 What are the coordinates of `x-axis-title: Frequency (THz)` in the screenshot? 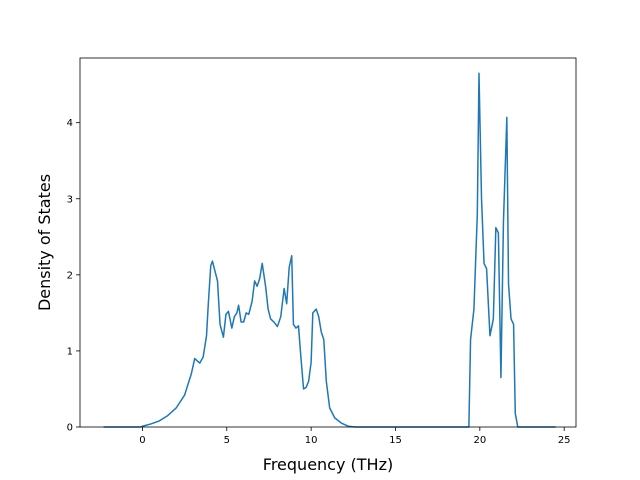 It's located at (328, 464).